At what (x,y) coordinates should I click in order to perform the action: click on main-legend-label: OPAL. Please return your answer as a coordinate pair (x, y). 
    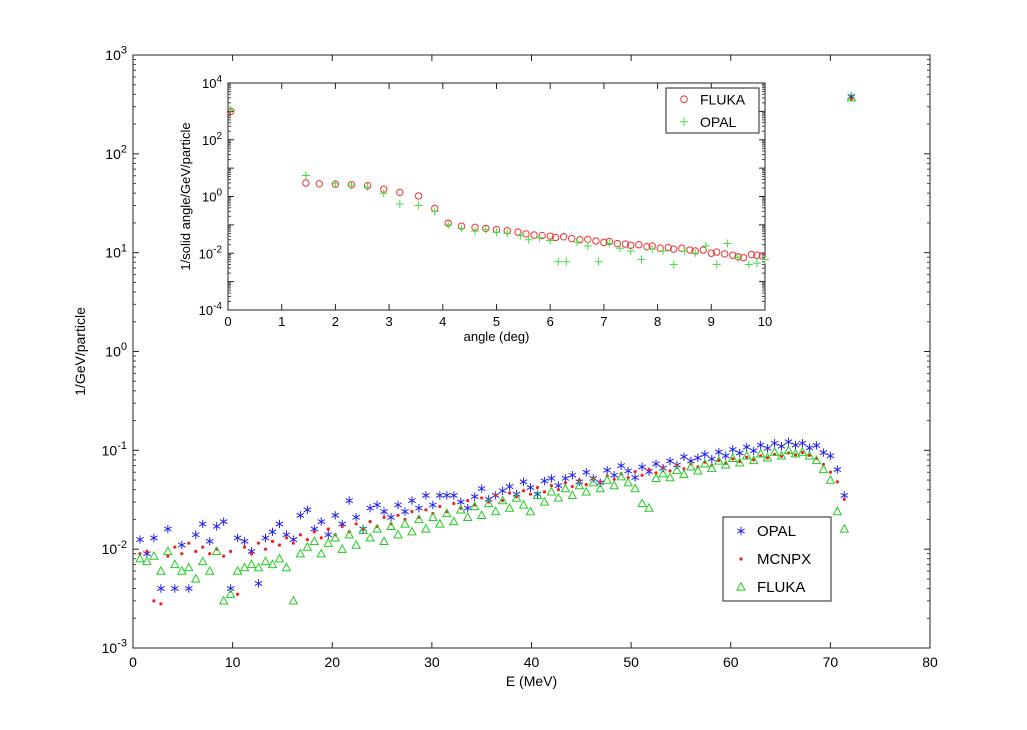
    Looking at the image, I should click on (776, 531).